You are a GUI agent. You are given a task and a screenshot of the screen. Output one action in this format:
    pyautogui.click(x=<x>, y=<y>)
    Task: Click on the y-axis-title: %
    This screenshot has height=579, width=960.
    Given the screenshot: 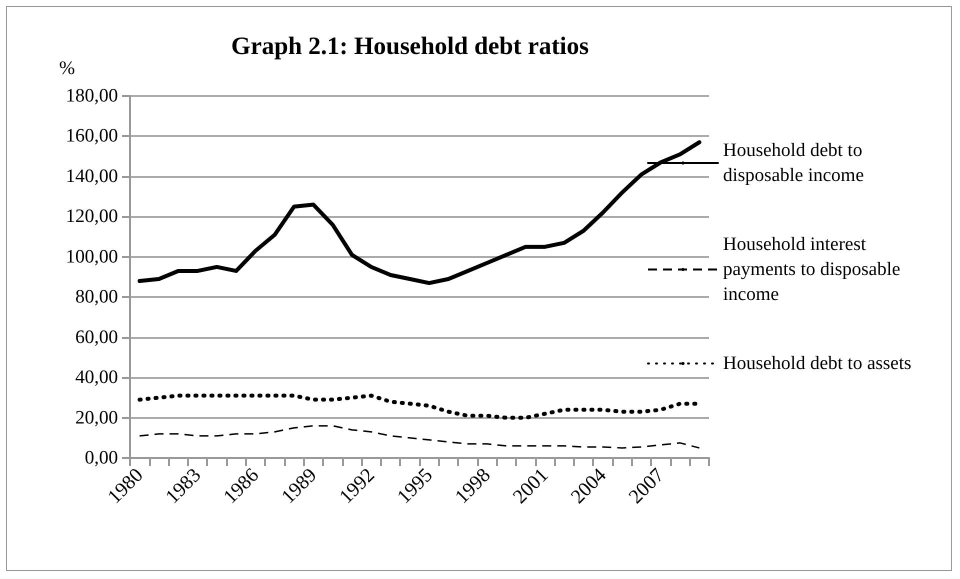 What is the action you would take?
    pyautogui.click(x=67, y=68)
    